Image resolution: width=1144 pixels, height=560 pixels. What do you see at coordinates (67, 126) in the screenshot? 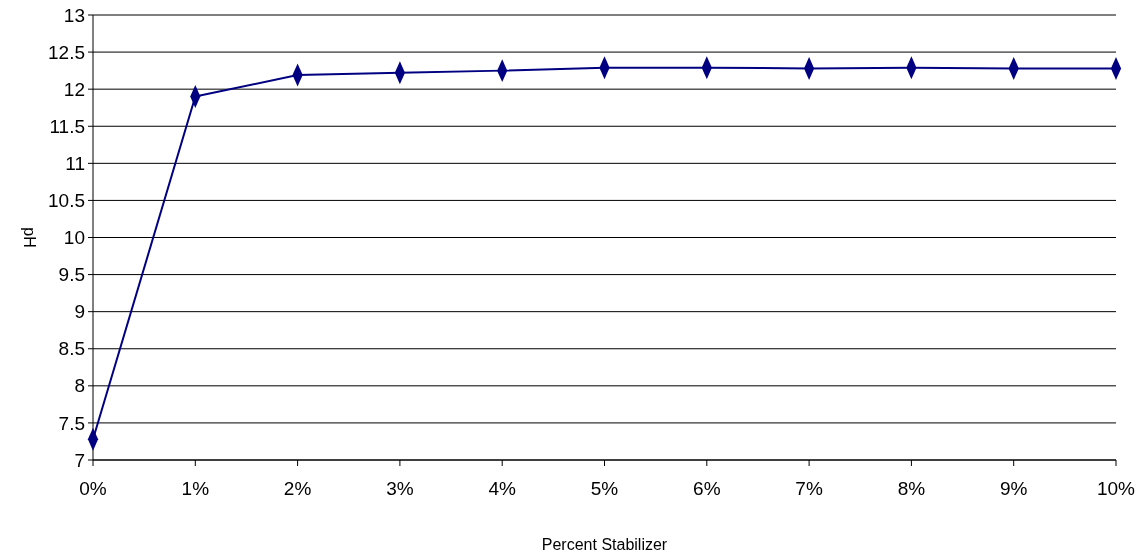
I see `y-tick-label: 11.5` at bounding box center [67, 126].